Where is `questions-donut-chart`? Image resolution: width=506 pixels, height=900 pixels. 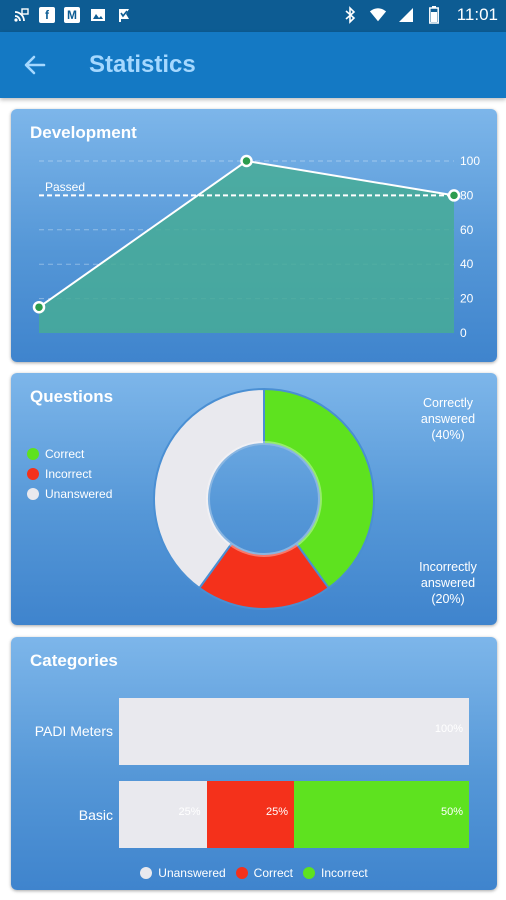 questions-donut-chart is located at coordinates (264, 498).